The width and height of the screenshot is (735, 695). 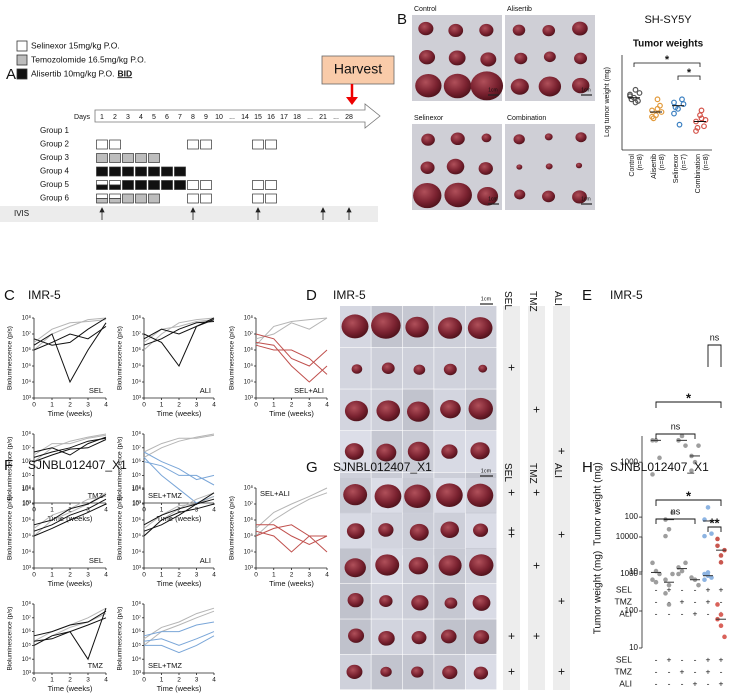 I want to click on plot-label: ALI, so click(x=205, y=390).